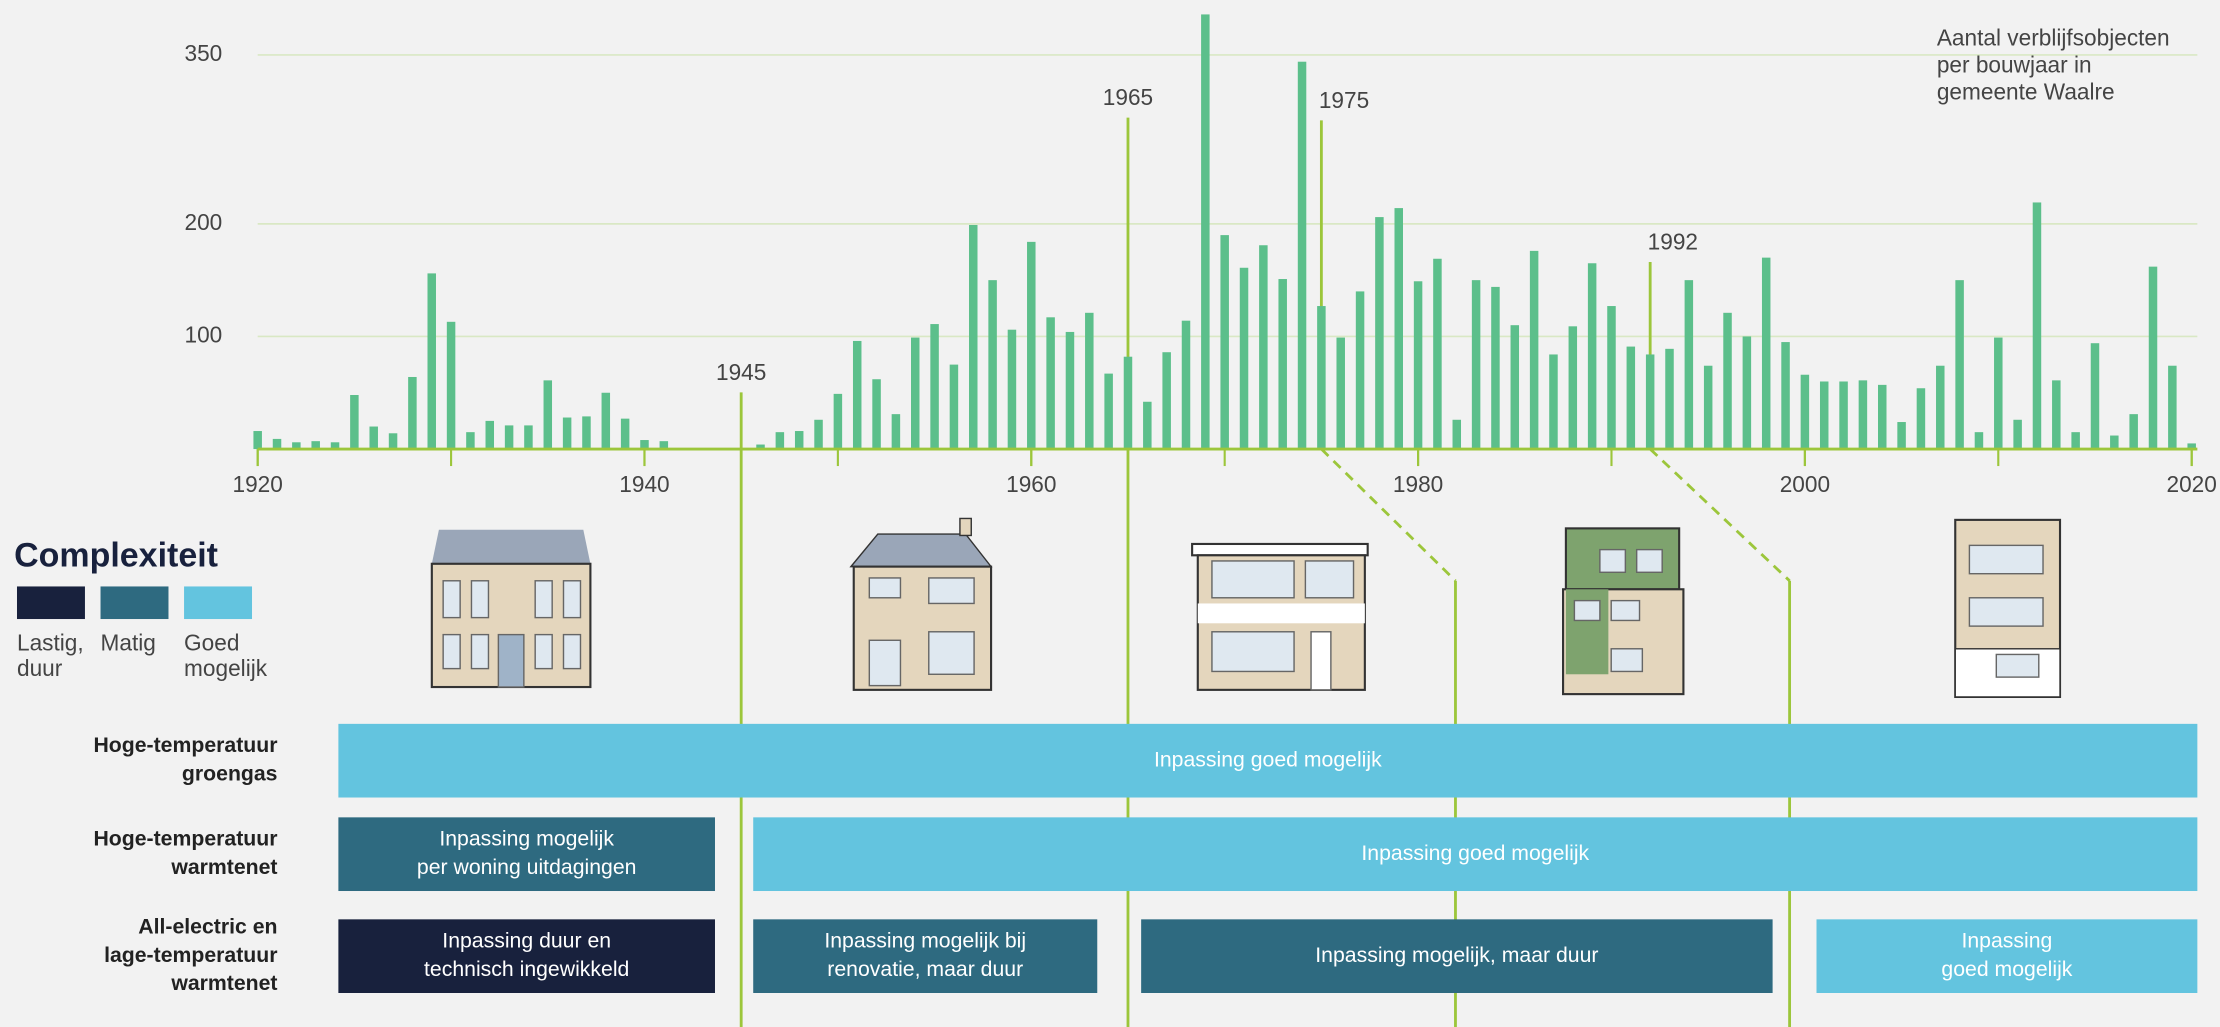 This screenshot has width=2220, height=1027. I want to click on band-text-line: Inpassing mogelijk bij, so click(925, 941).